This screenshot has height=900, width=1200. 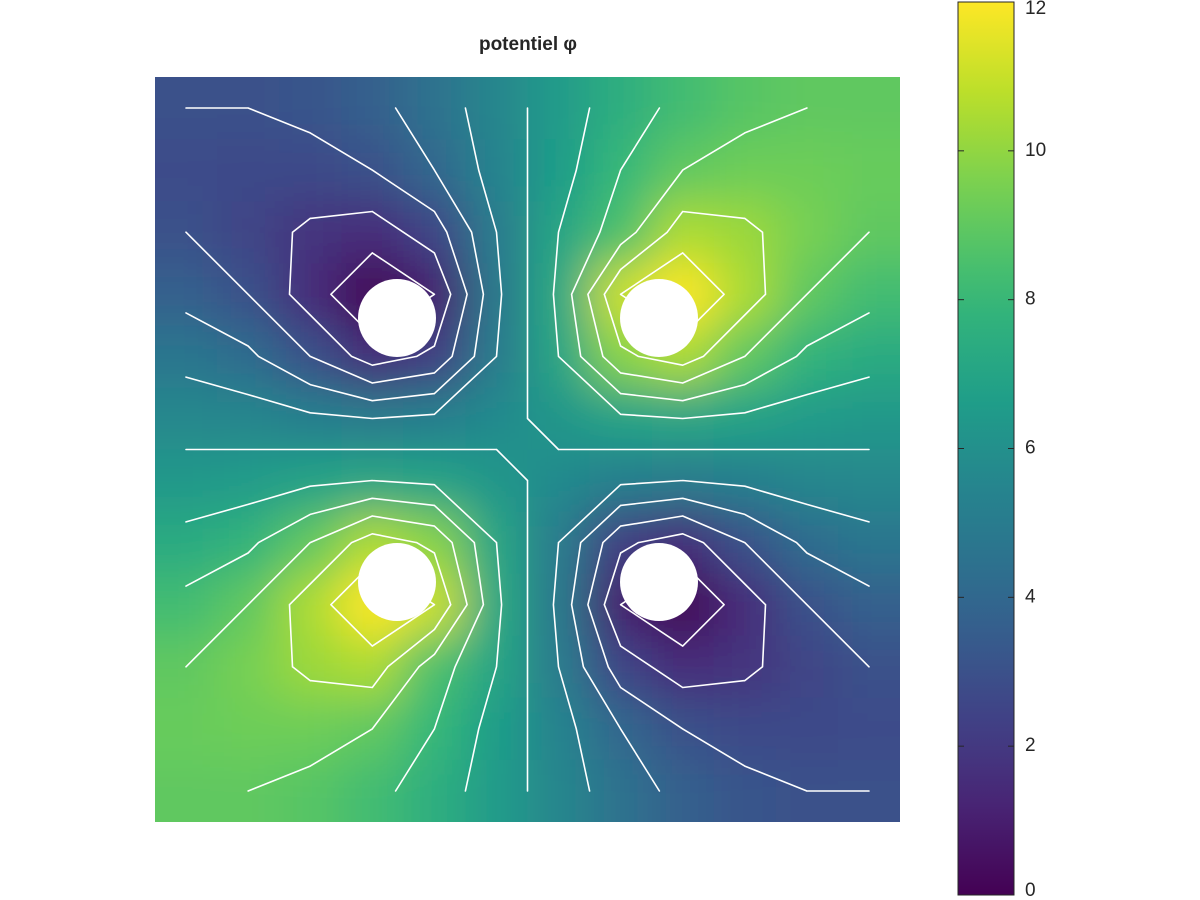 I want to click on chart-title: potentiel φ, so click(x=528, y=44).